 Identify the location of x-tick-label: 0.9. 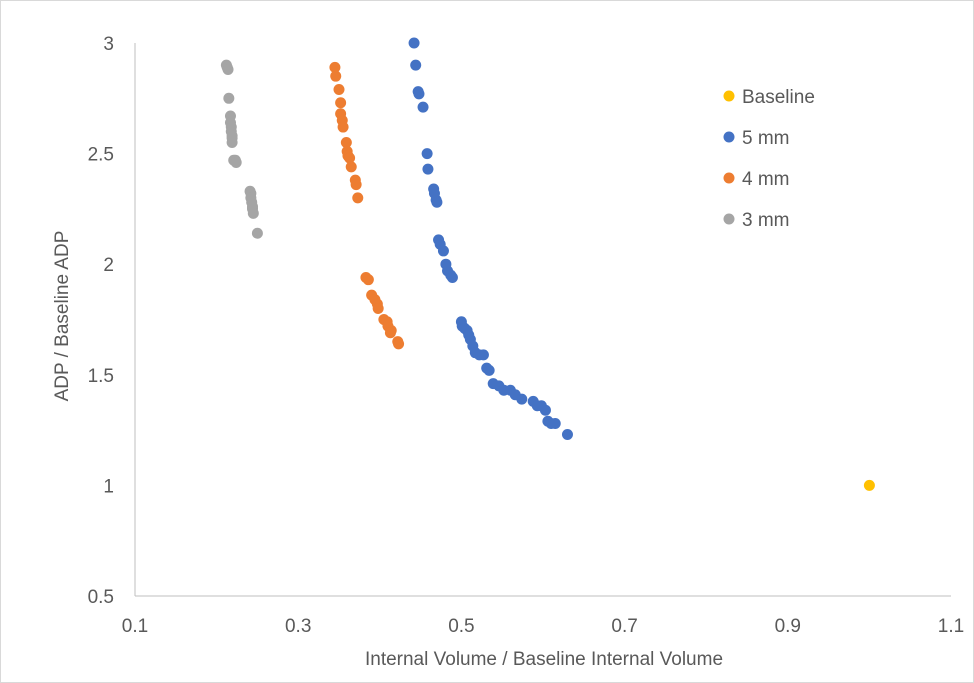
(788, 626).